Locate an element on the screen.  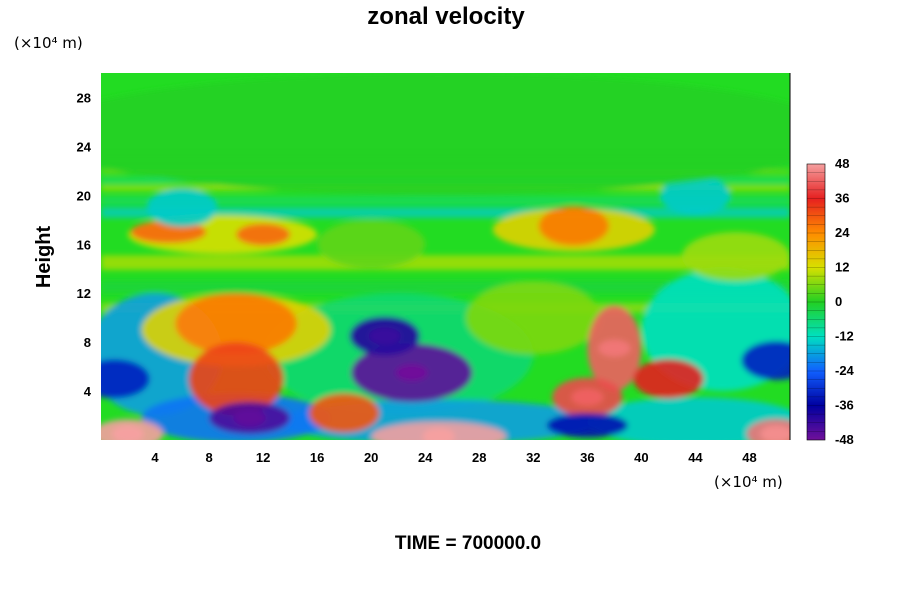
colorbar-tick-labels: 48 36 24 12 0 -12 -24 -36 -48 is located at coordinates (845, 301).